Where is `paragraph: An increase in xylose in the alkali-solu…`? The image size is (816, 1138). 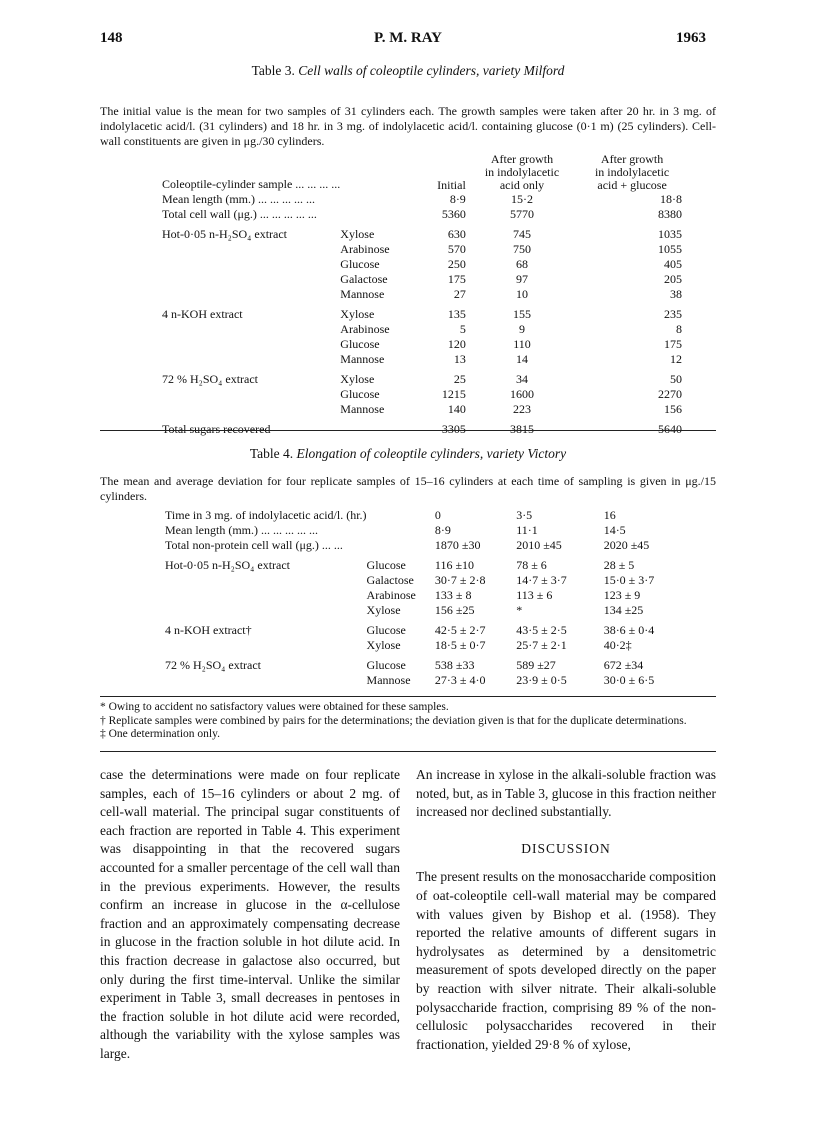
paragraph: An increase in xylose in the alkali-solu… is located at coordinates (566, 793).